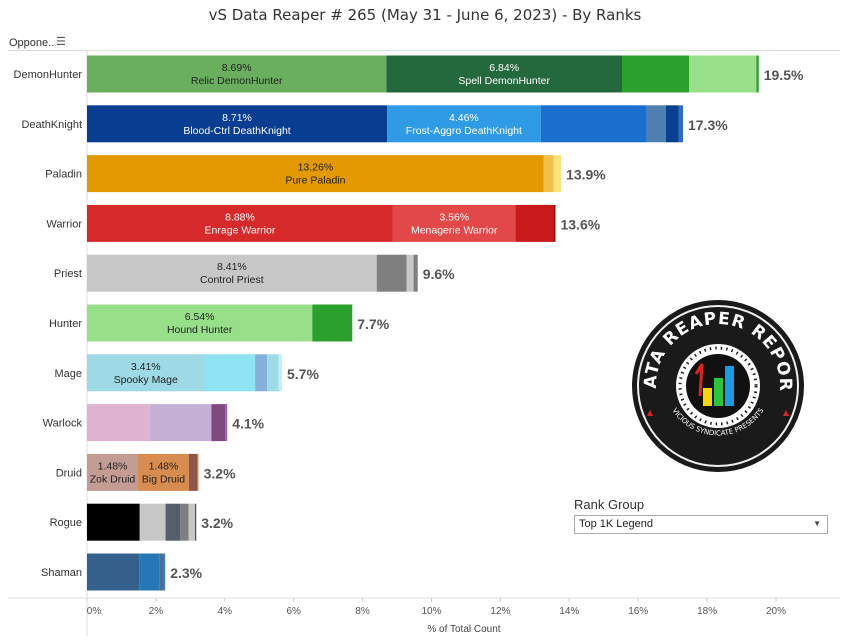  Describe the element at coordinates (94, 611) in the screenshot. I see `x-tick-label: 0%` at that location.